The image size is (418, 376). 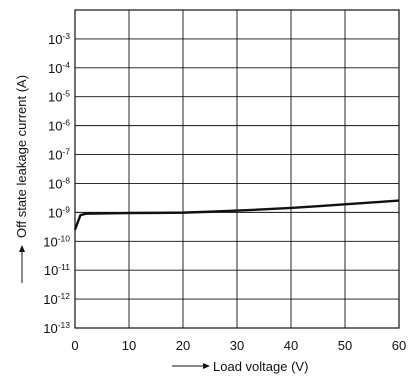 I want to click on leakage-current-line, so click(x=236, y=215).